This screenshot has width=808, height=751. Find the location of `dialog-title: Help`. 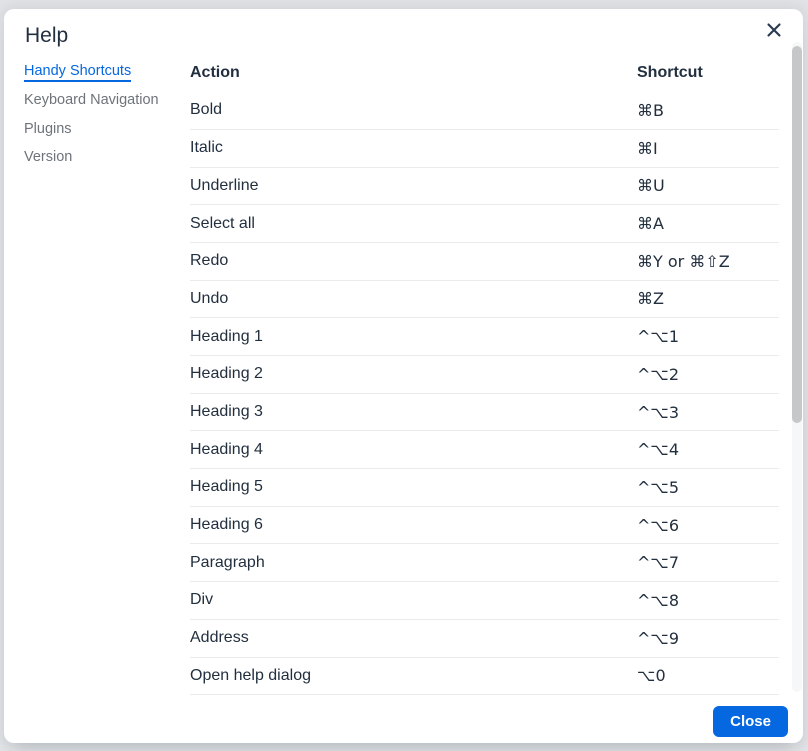

dialog-title: Help is located at coordinates (47, 35).